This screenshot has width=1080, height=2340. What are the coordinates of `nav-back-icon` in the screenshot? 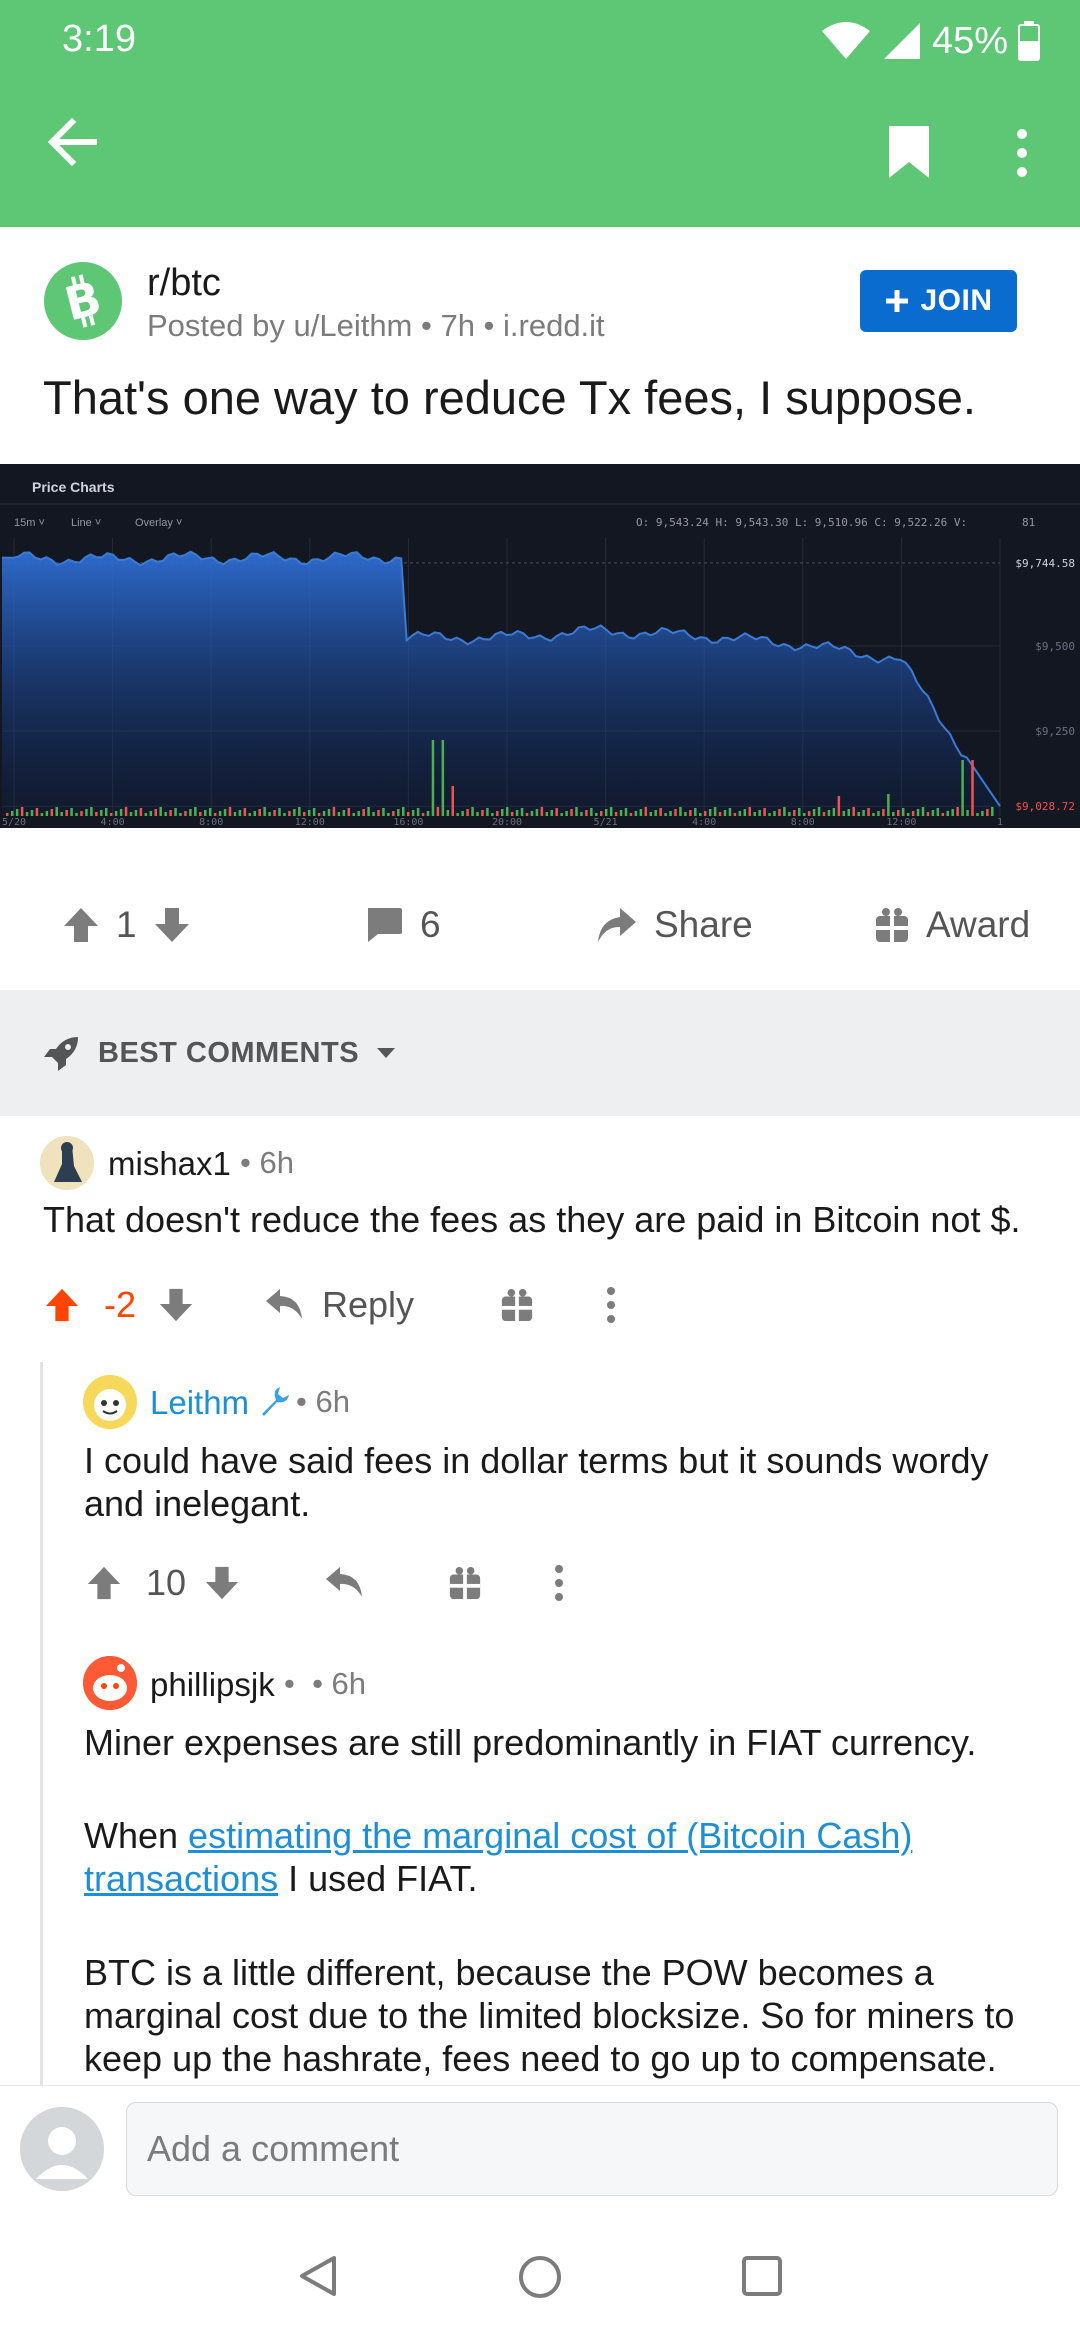 It's located at (318, 2276).